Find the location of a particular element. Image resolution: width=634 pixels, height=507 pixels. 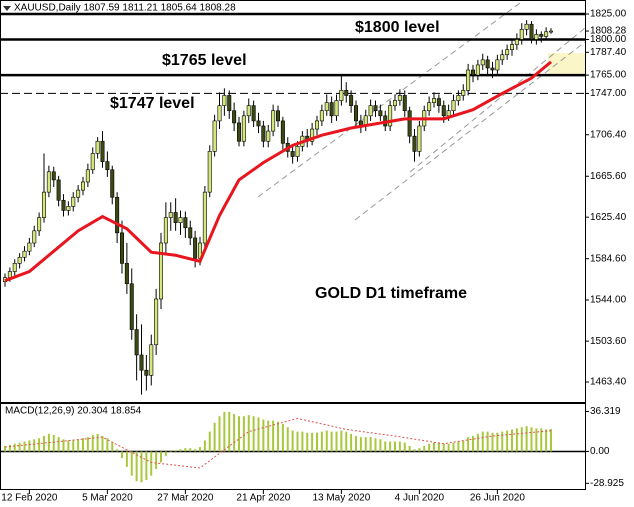

macd-tick-label: 0.00 is located at coordinates (600, 451).